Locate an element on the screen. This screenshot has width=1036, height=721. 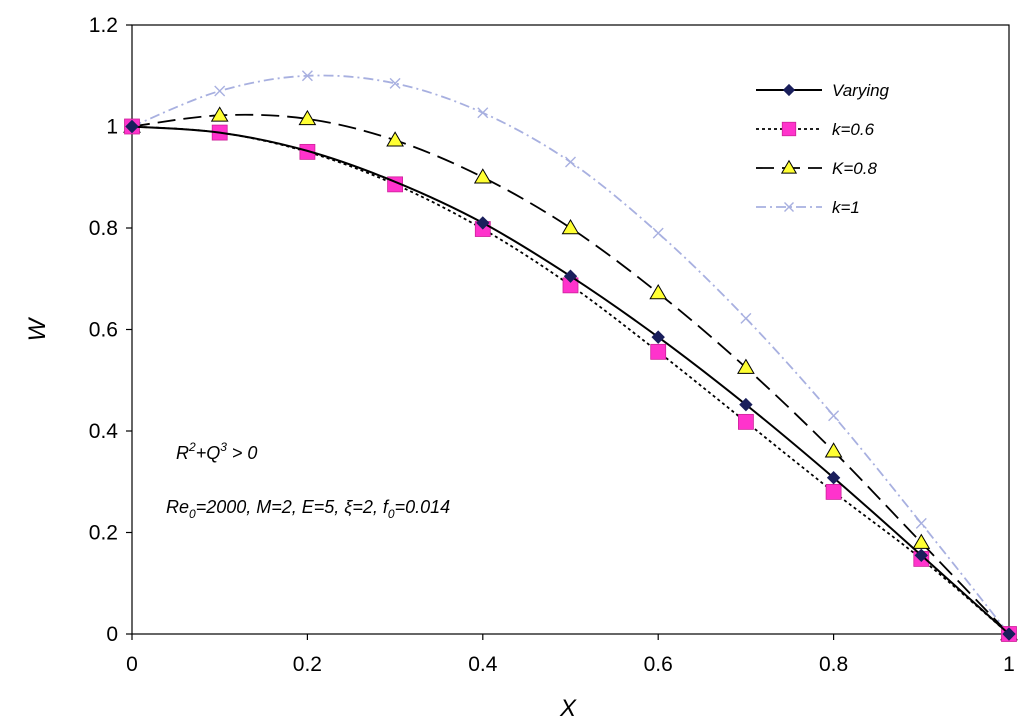
legend-item: Varying is located at coordinates (823, 90).